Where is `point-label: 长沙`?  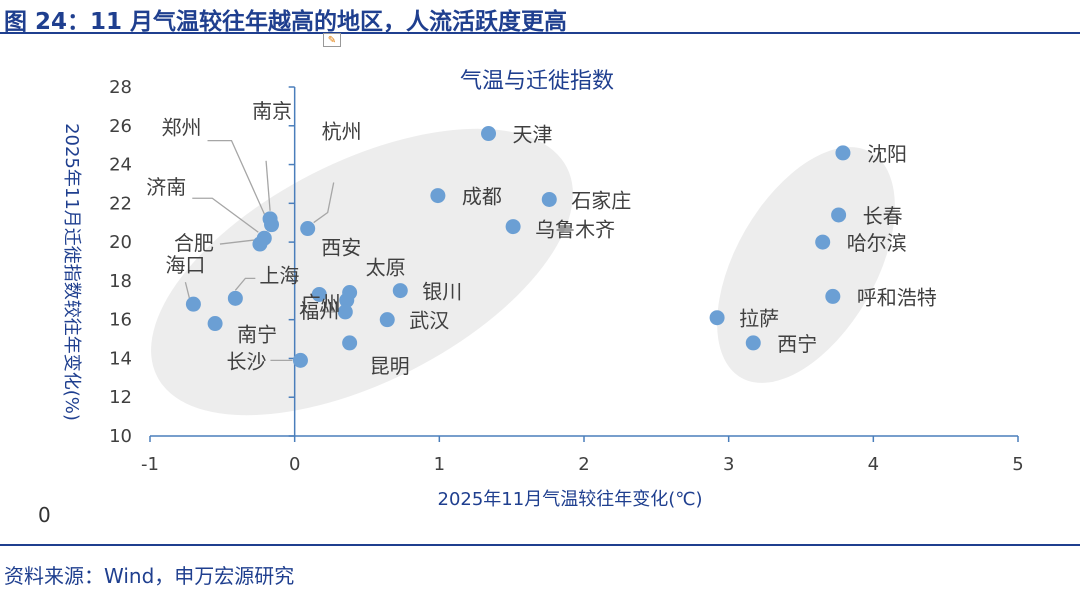
point-label: 长沙 is located at coordinates (246, 361).